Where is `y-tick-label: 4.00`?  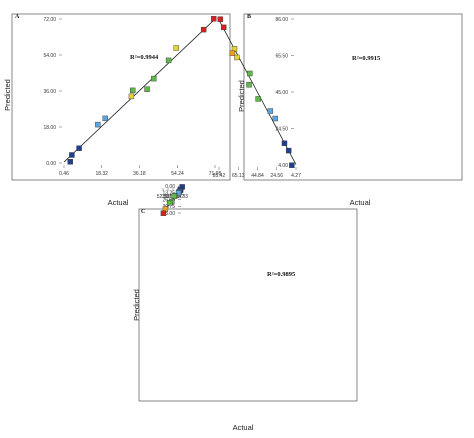
y-tick-label: 4.00 is located at coordinates (283, 166).